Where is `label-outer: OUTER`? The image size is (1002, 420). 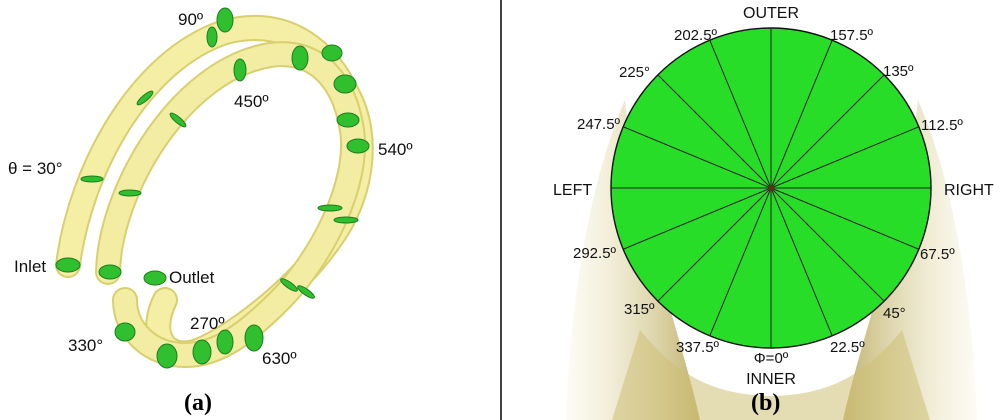 label-outer: OUTER is located at coordinates (771, 13).